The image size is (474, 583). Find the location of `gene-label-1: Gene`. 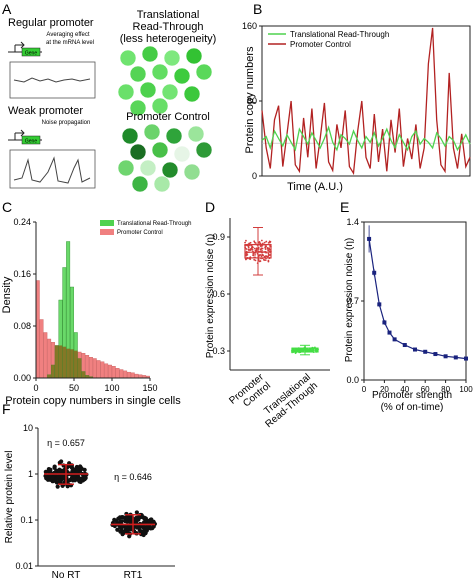

gene-label-1: Gene is located at coordinates (31, 54).